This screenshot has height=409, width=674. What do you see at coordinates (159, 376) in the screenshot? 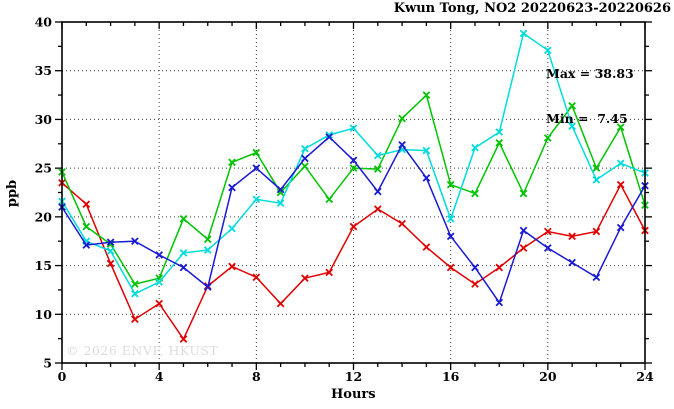
I see `svg-text: 4` at bounding box center [159, 376].